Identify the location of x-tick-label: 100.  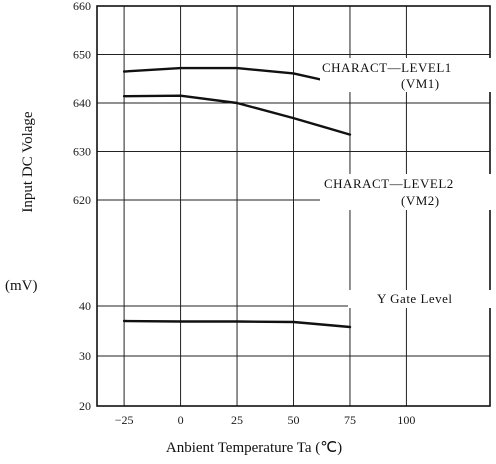
(406, 420).